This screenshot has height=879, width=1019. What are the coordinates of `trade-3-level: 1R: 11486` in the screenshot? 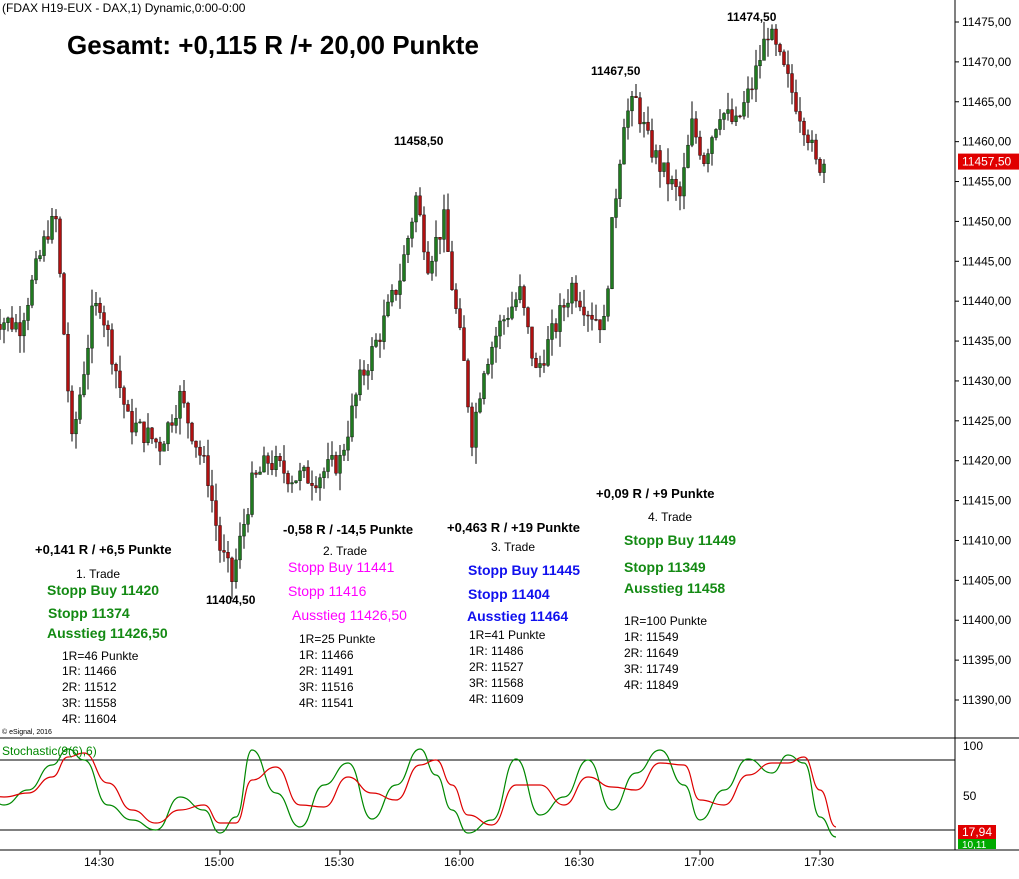 It's located at (496, 651).